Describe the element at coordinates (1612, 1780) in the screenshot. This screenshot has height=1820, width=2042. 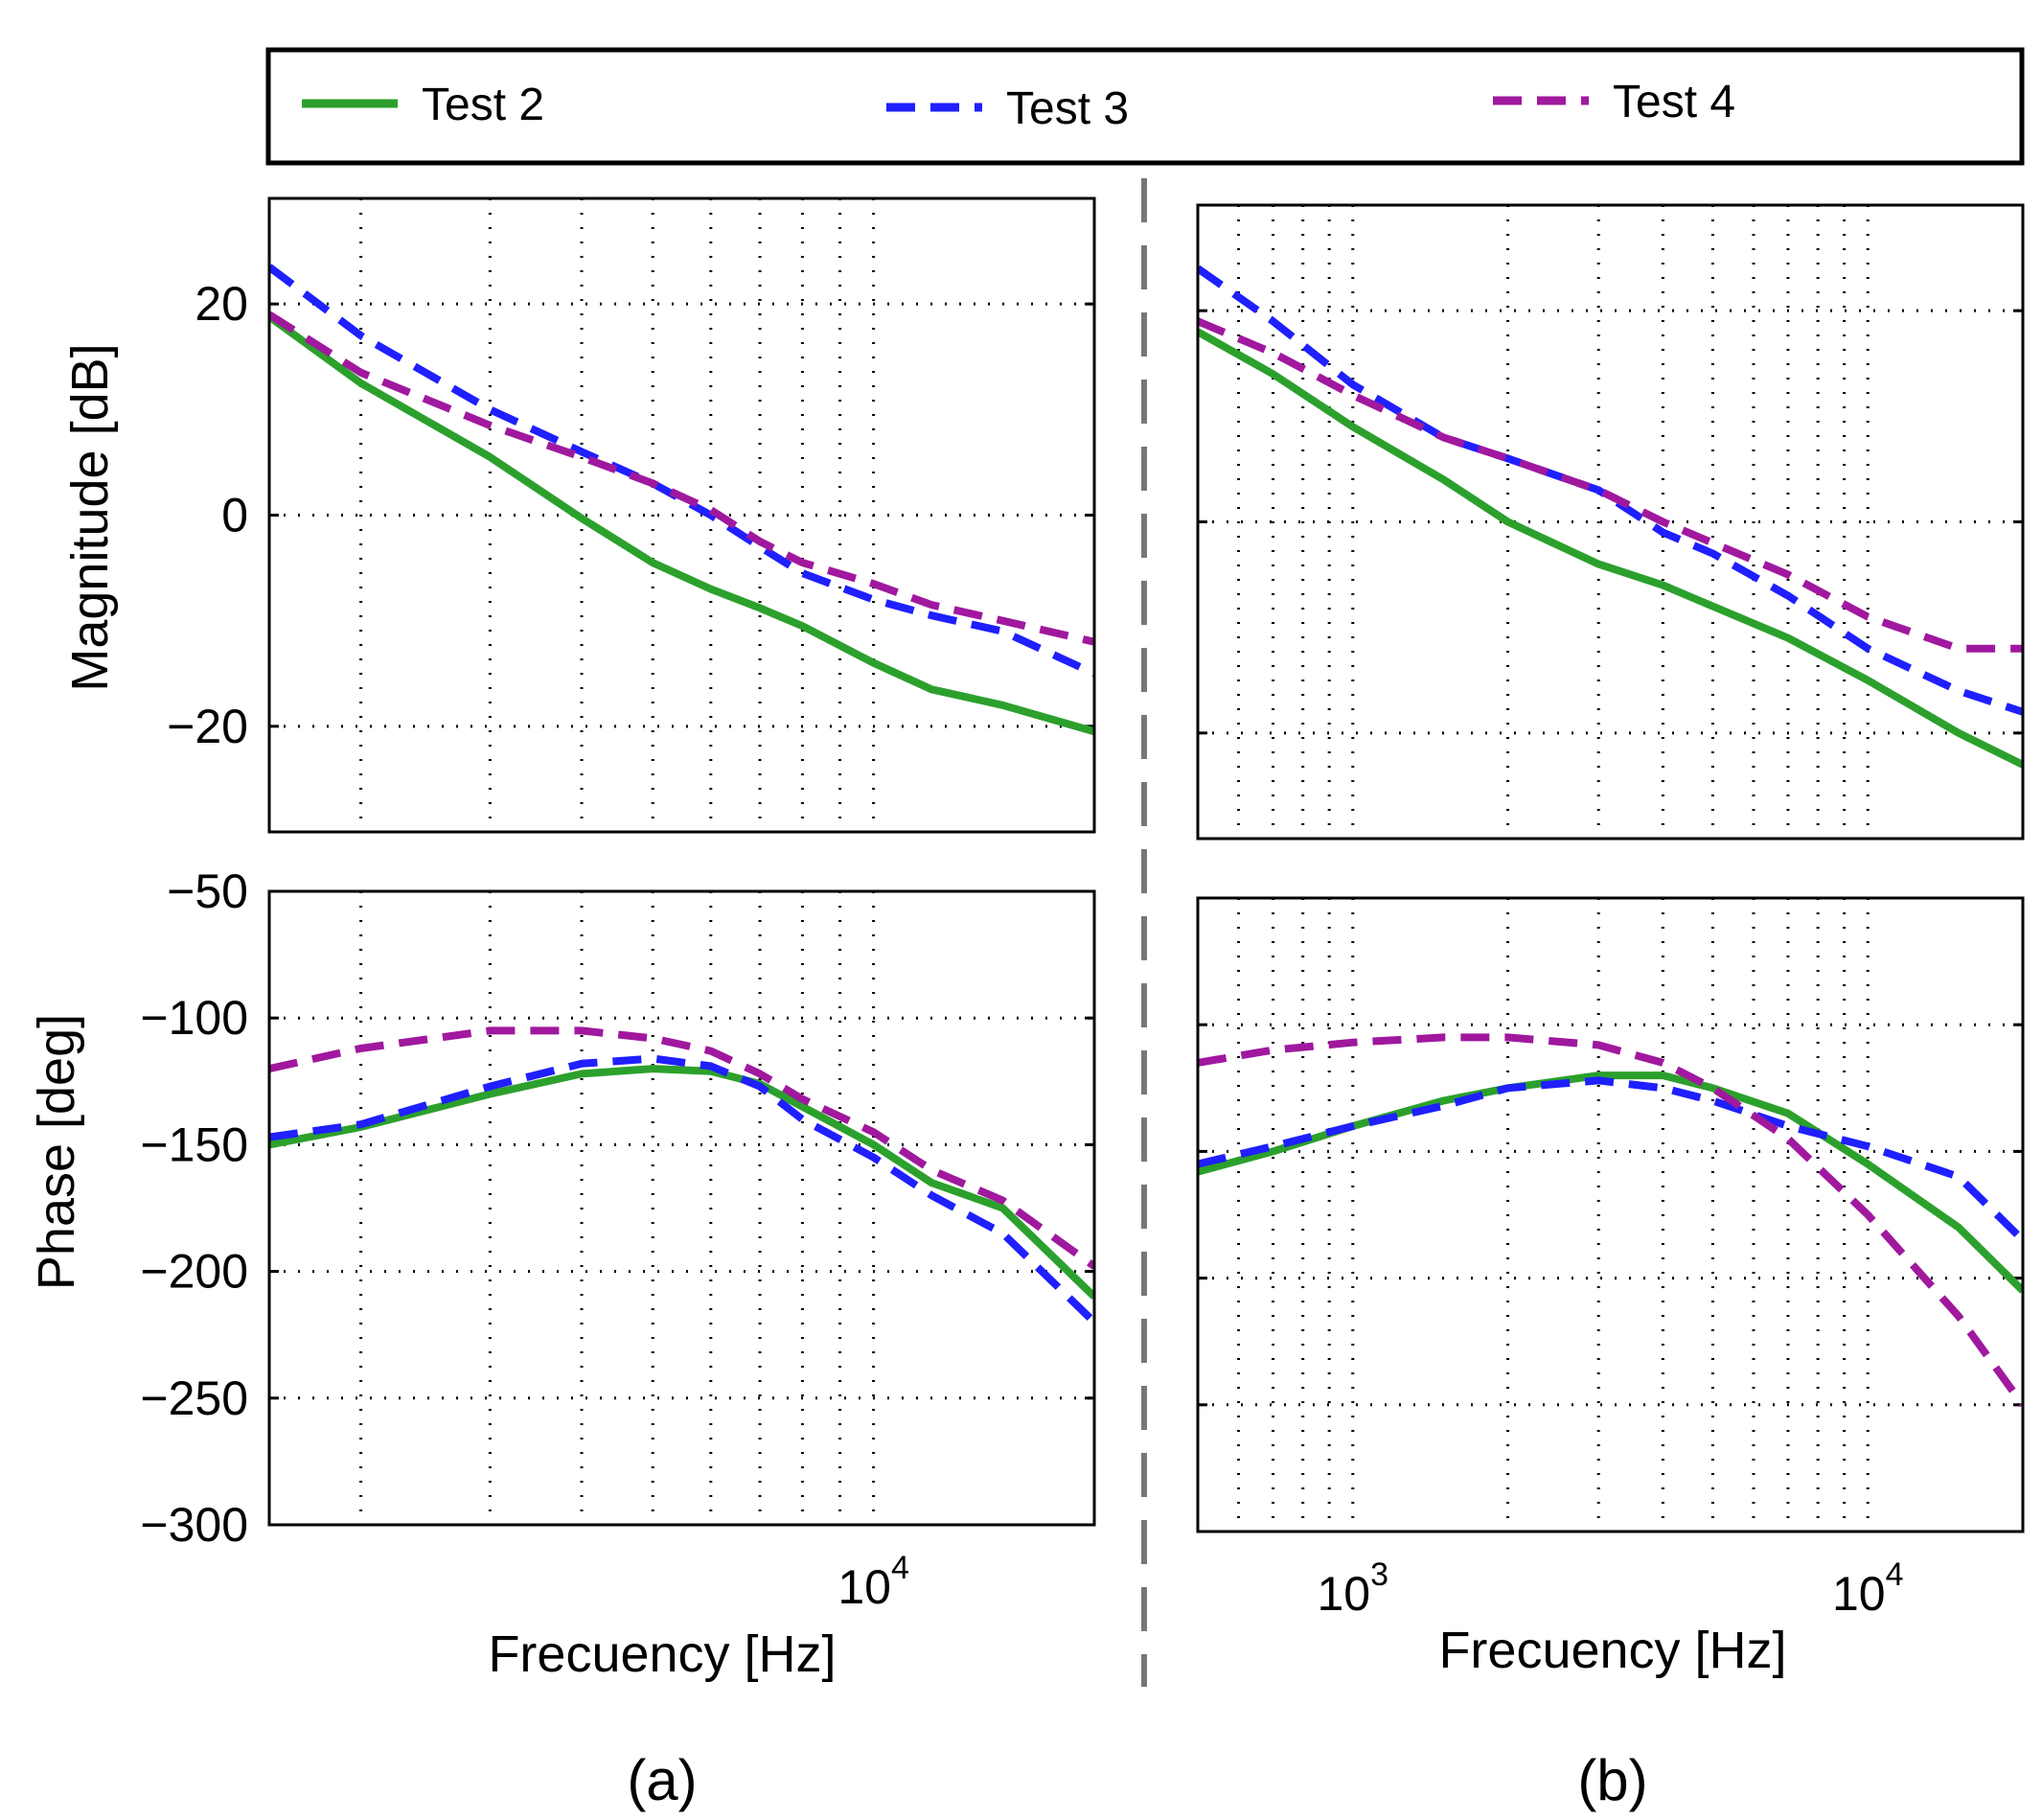
I see `panel-label-b: (b)` at that location.